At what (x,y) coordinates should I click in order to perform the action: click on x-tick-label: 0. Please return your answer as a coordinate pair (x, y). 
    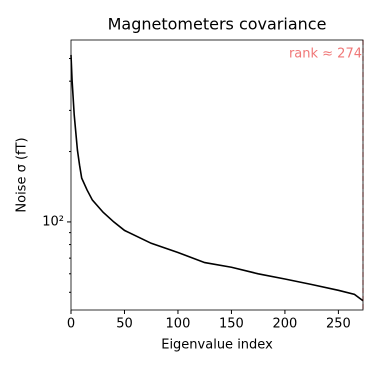
    Looking at the image, I should click on (71, 324).